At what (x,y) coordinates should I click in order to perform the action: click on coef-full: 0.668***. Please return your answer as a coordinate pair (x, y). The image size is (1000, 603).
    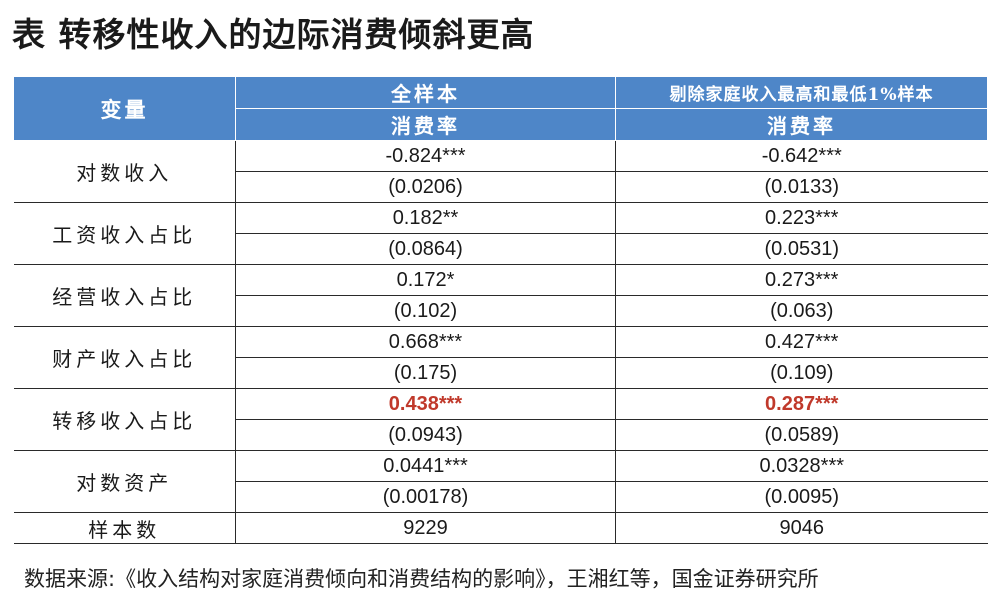
    Looking at the image, I should click on (425, 342).